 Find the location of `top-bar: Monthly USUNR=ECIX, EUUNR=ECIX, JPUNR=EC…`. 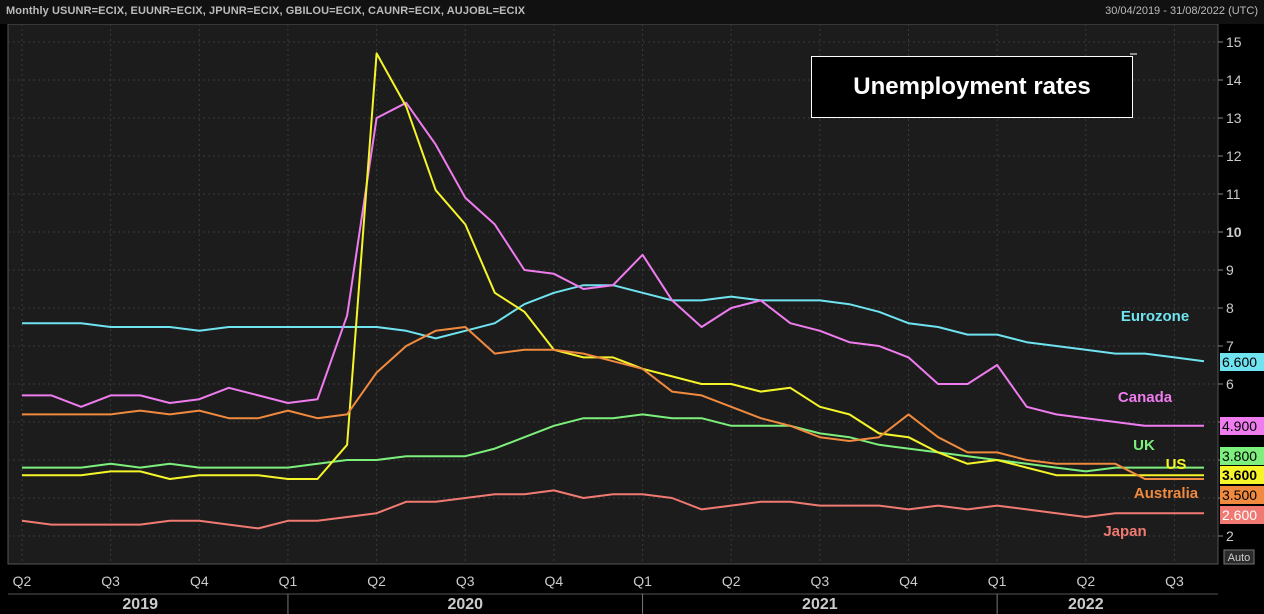

top-bar: Monthly USUNR=ECIX, EUUNR=ECIX, JPUNR=EC… is located at coordinates (632, 12).